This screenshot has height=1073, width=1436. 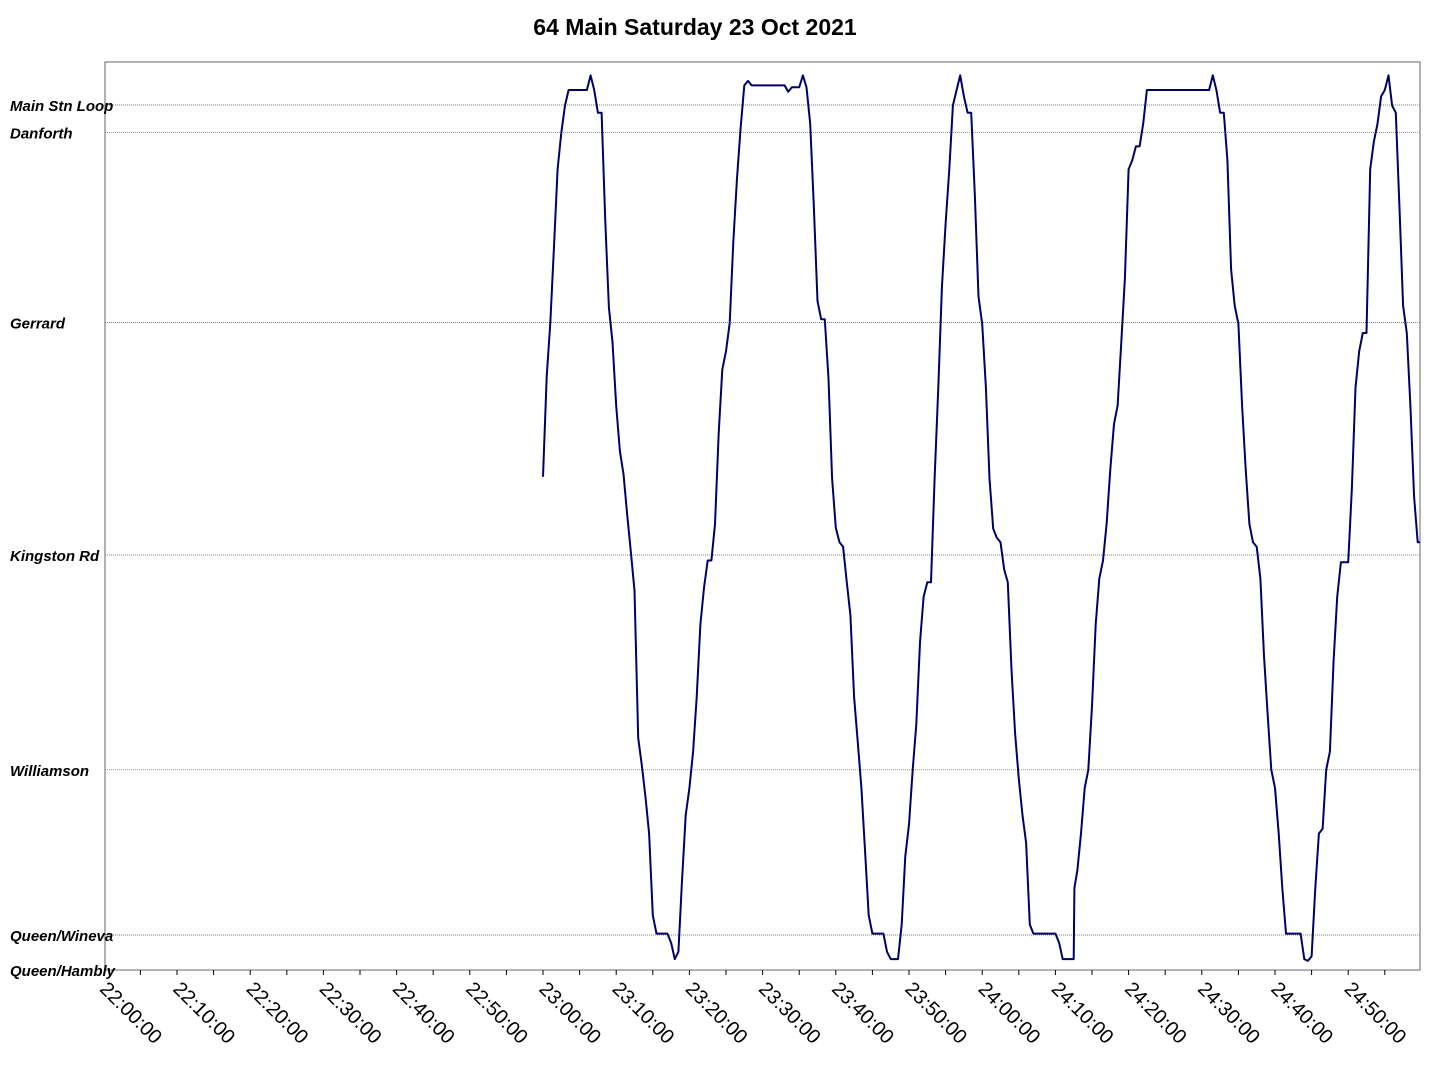 I want to click on x-tick-label: 23:50:00, so click(x=935, y=1013).